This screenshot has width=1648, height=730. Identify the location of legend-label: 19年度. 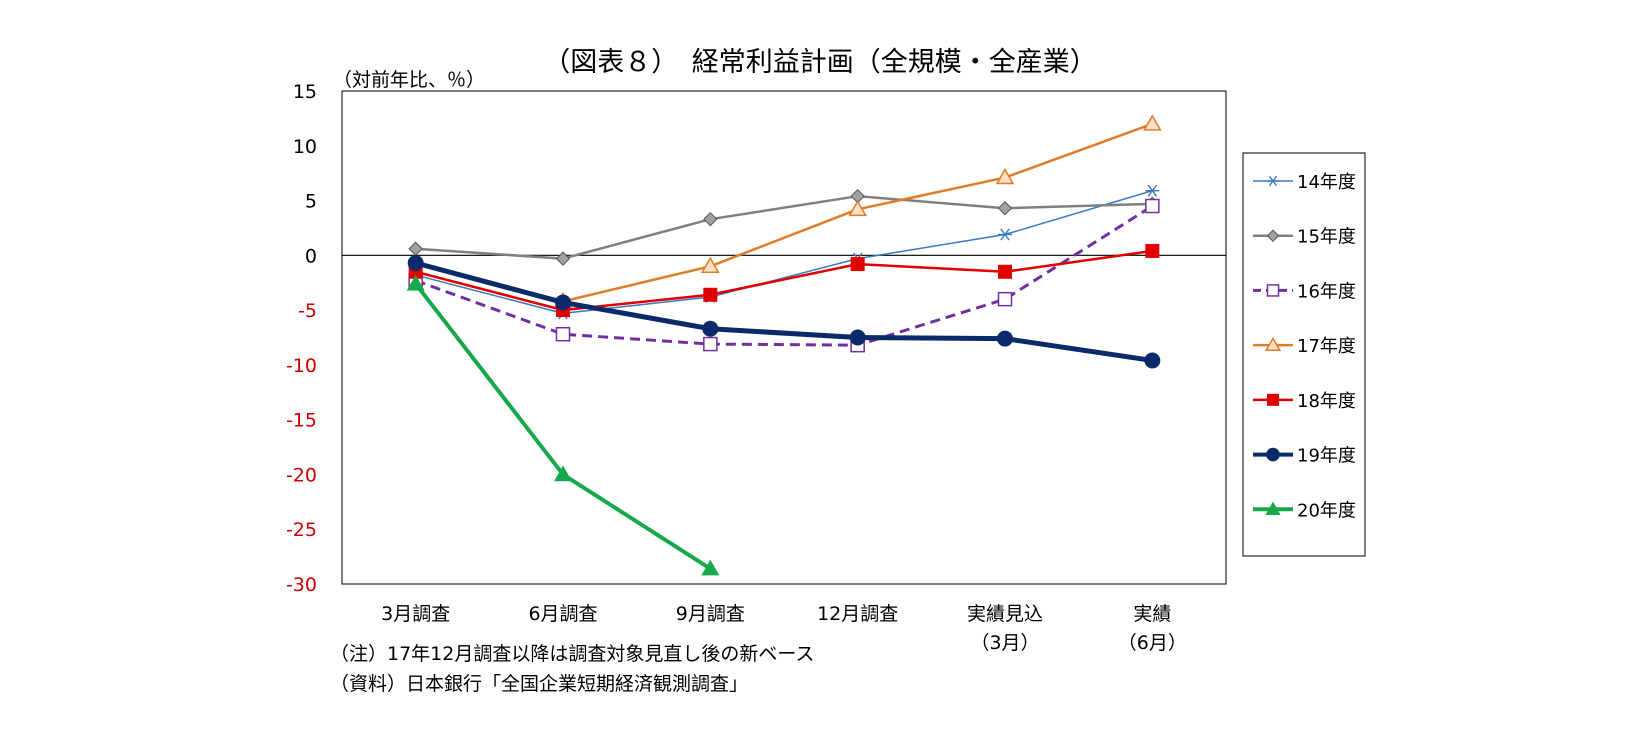
(1326, 456).